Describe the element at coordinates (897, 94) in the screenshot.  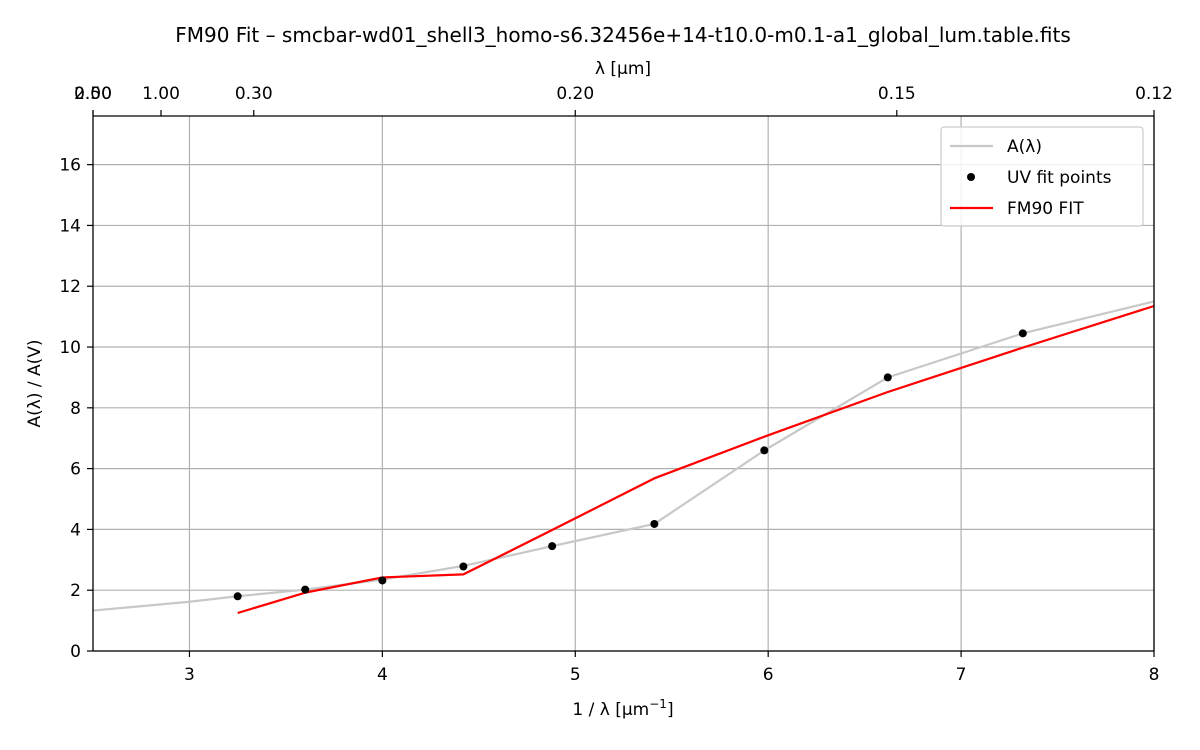
I see `top-tick-label: 0.15` at that location.